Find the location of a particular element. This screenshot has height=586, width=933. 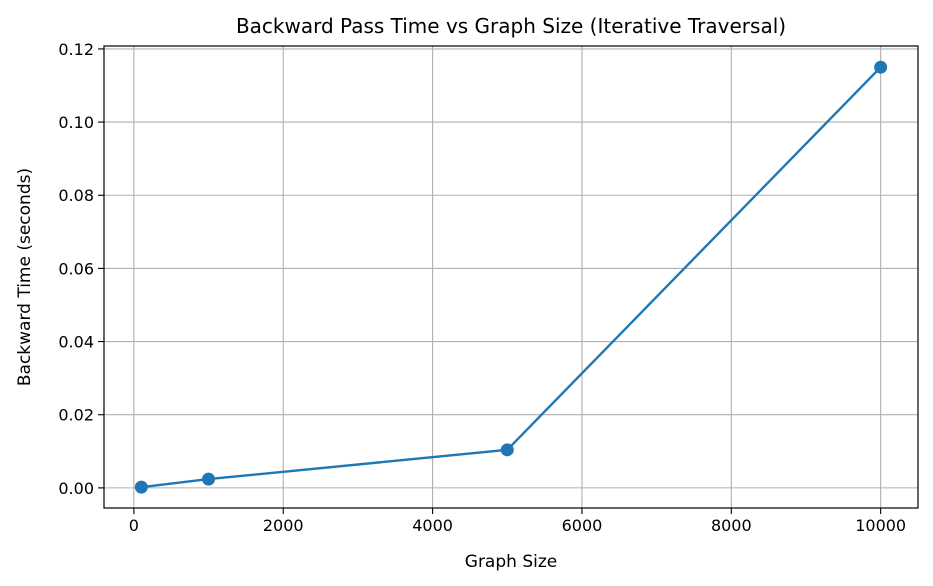

x-axis-ticks: 0 2000 4000 6000 8000 10000 is located at coordinates (517, 521).